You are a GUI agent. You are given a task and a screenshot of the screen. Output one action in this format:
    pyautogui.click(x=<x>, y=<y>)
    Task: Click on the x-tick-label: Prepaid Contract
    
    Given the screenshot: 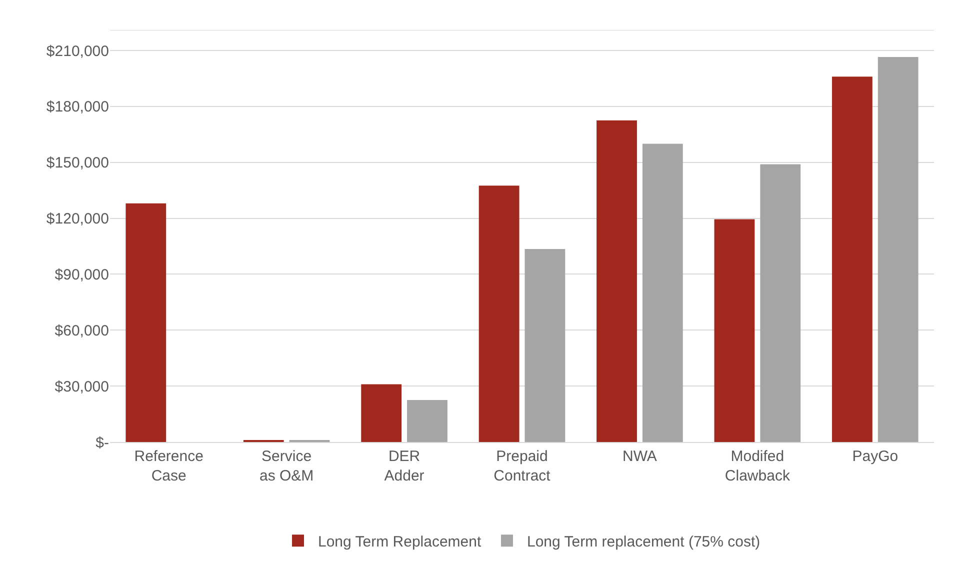 What is the action you would take?
    pyautogui.click(x=523, y=466)
    